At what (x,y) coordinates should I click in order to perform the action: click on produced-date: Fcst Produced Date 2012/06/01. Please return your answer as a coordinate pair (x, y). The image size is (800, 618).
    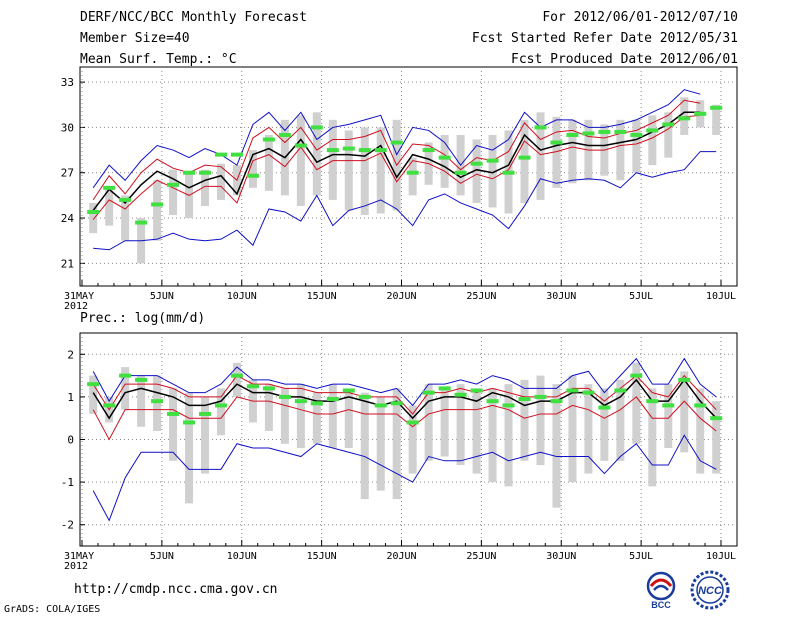
    Looking at the image, I should click on (624, 59).